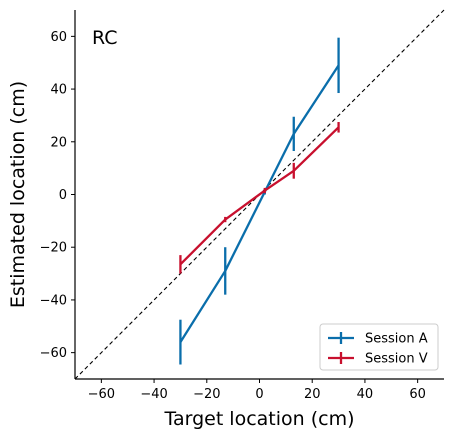 The height and width of the screenshot is (442, 454). I want to click on x-tick-label: 20, so click(312, 394).